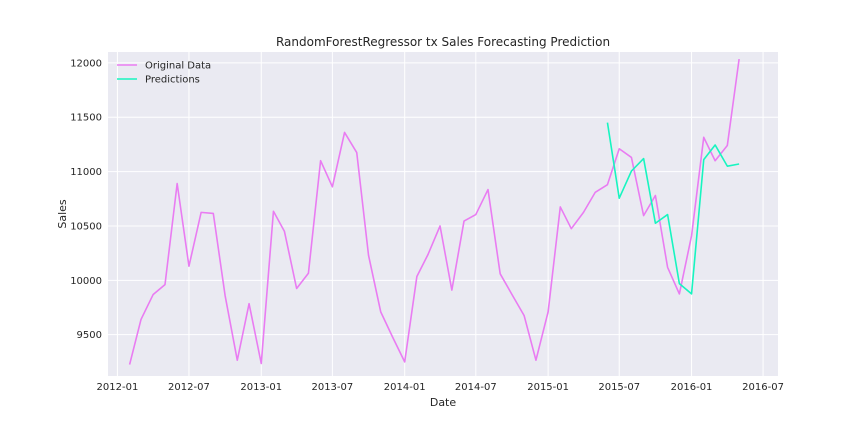 This screenshot has width=864, height=432. What do you see at coordinates (443, 402) in the screenshot?
I see `x-axis-label: Date` at bounding box center [443, 402].